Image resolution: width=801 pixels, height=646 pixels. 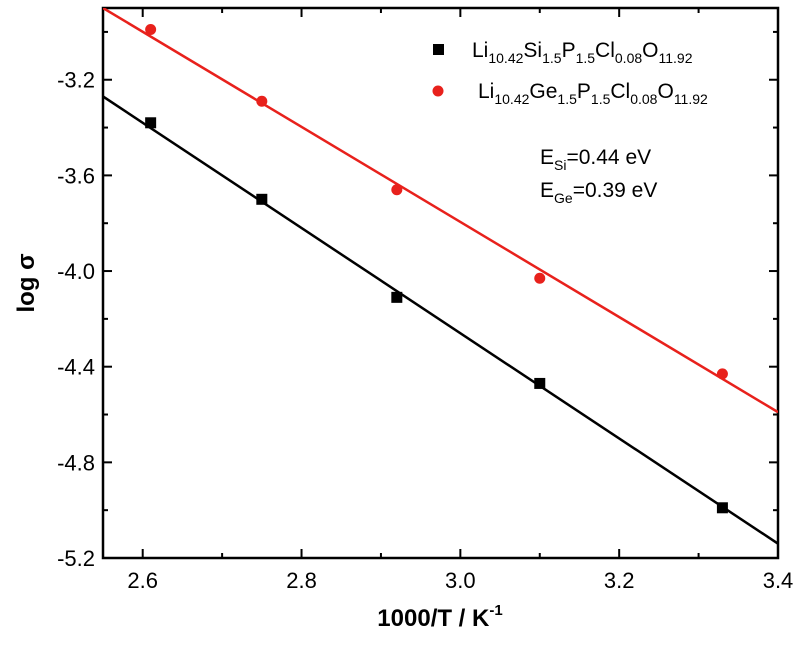 I want to click on y-tick-label: -3.2, so click(x=76, y=80).